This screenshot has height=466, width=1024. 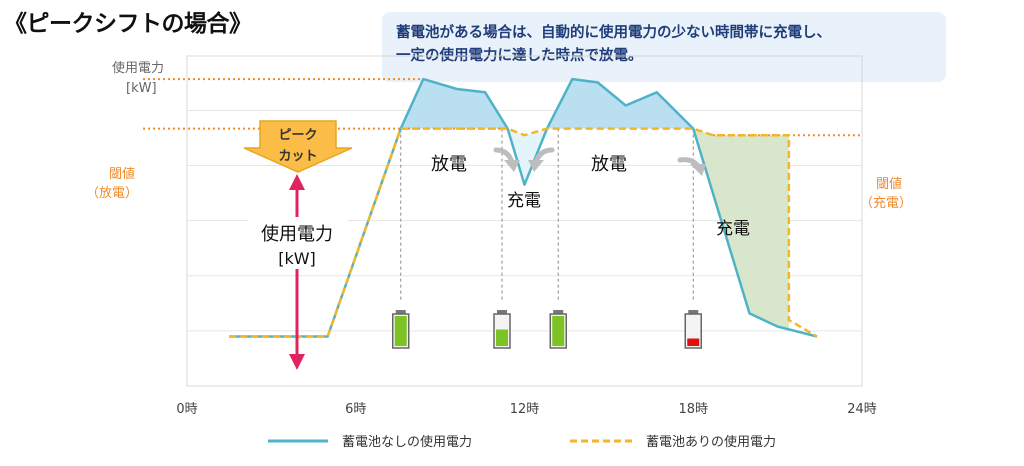 I want to click on y-axis-label-line1: 使用電力, so click(x=138, y=68).